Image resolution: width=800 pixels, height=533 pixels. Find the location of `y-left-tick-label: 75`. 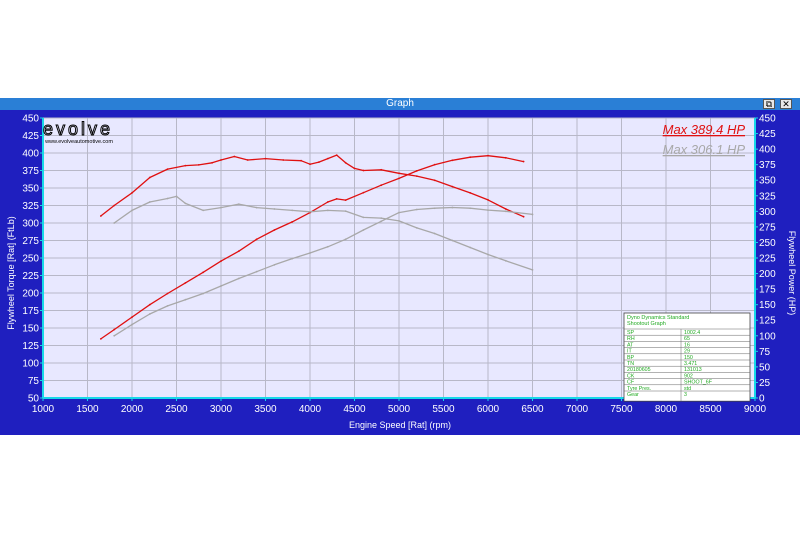

y-left-tick-label: 75 is located at coordinates (34, 381).